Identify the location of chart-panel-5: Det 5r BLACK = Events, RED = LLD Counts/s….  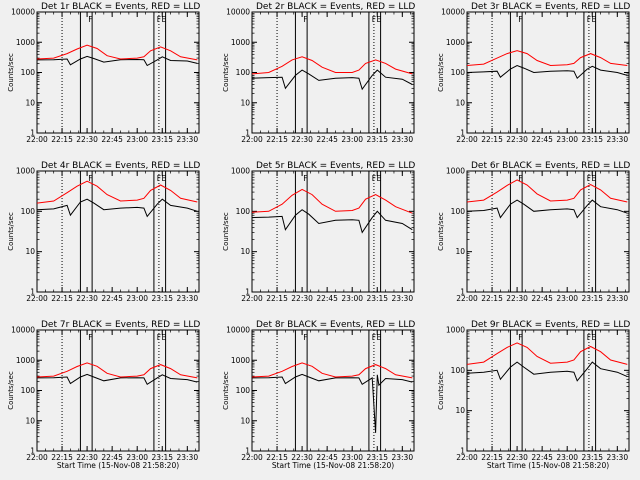
(318, 232).